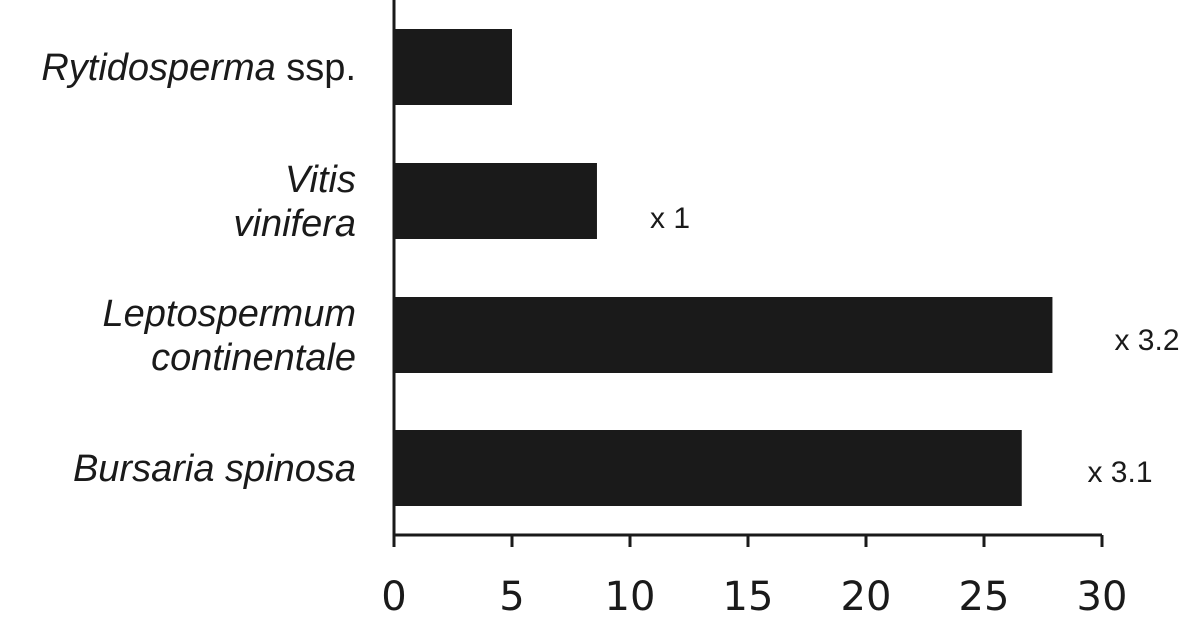 The image size is (1200, 619). I want to click on x-tick-label: 0, so click(393, 596).